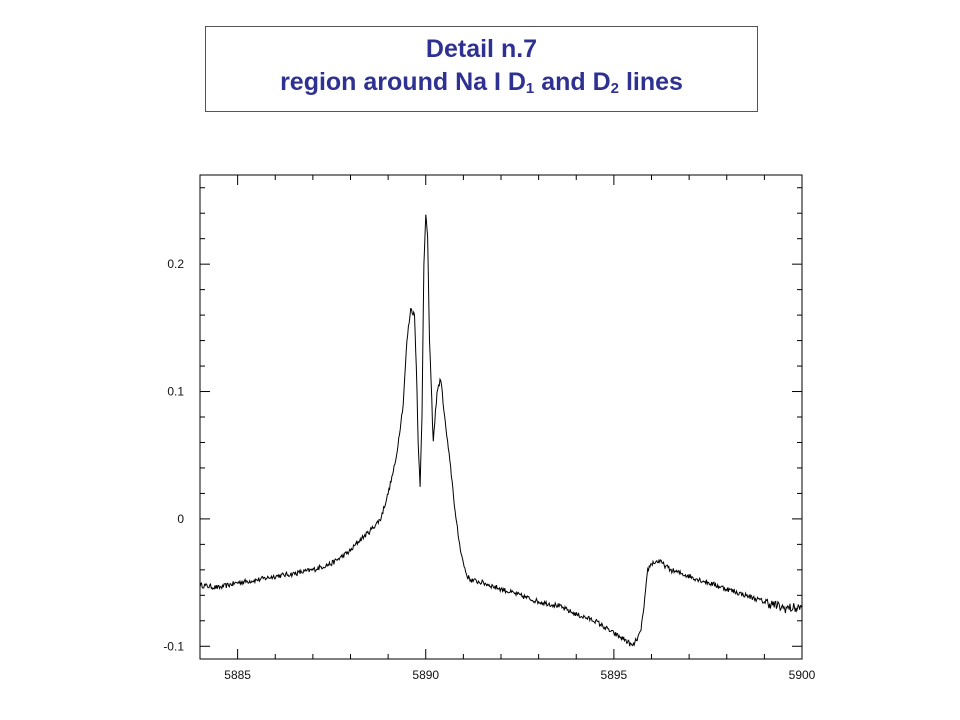  Describe the element at coordinates (481, 49) in the screenshot. I see `chart-title-line1: Detail n.7` at that location.